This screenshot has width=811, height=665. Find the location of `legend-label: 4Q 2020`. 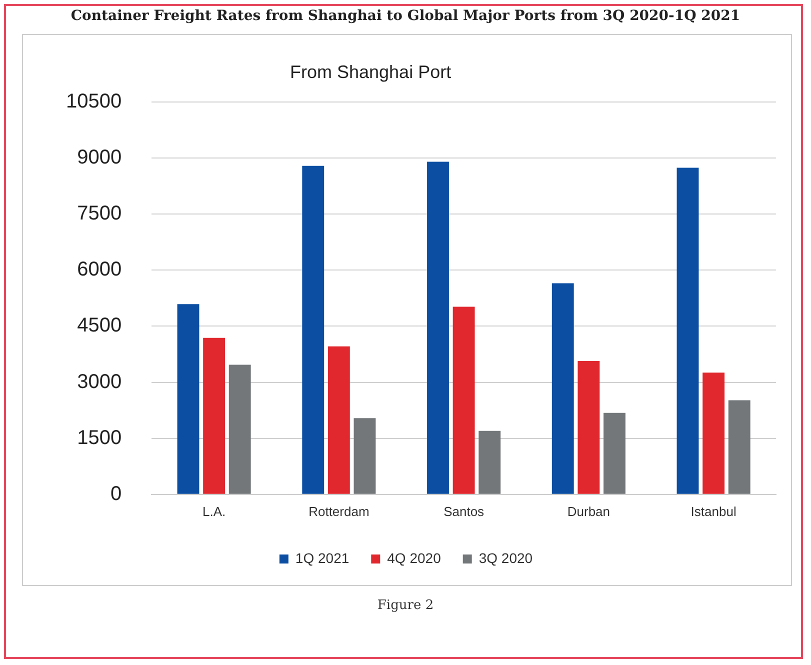

legend-label: 4Q 2020 is located at coordinates (414, 558).